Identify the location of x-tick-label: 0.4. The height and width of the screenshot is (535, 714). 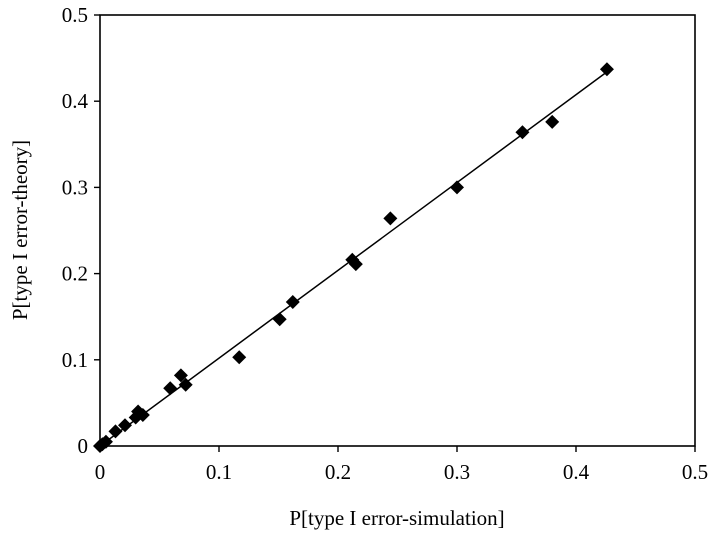
(576, 472).